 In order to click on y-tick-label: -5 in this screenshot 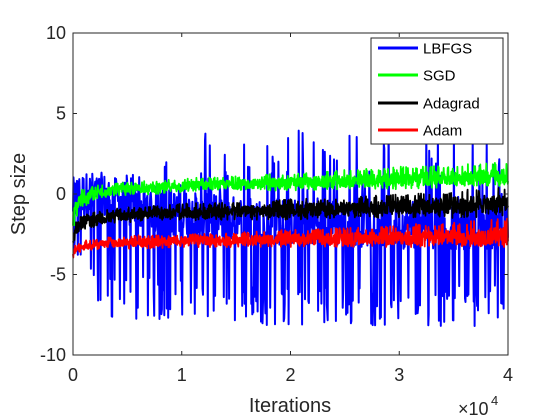, I will do `click(58, 275)`.